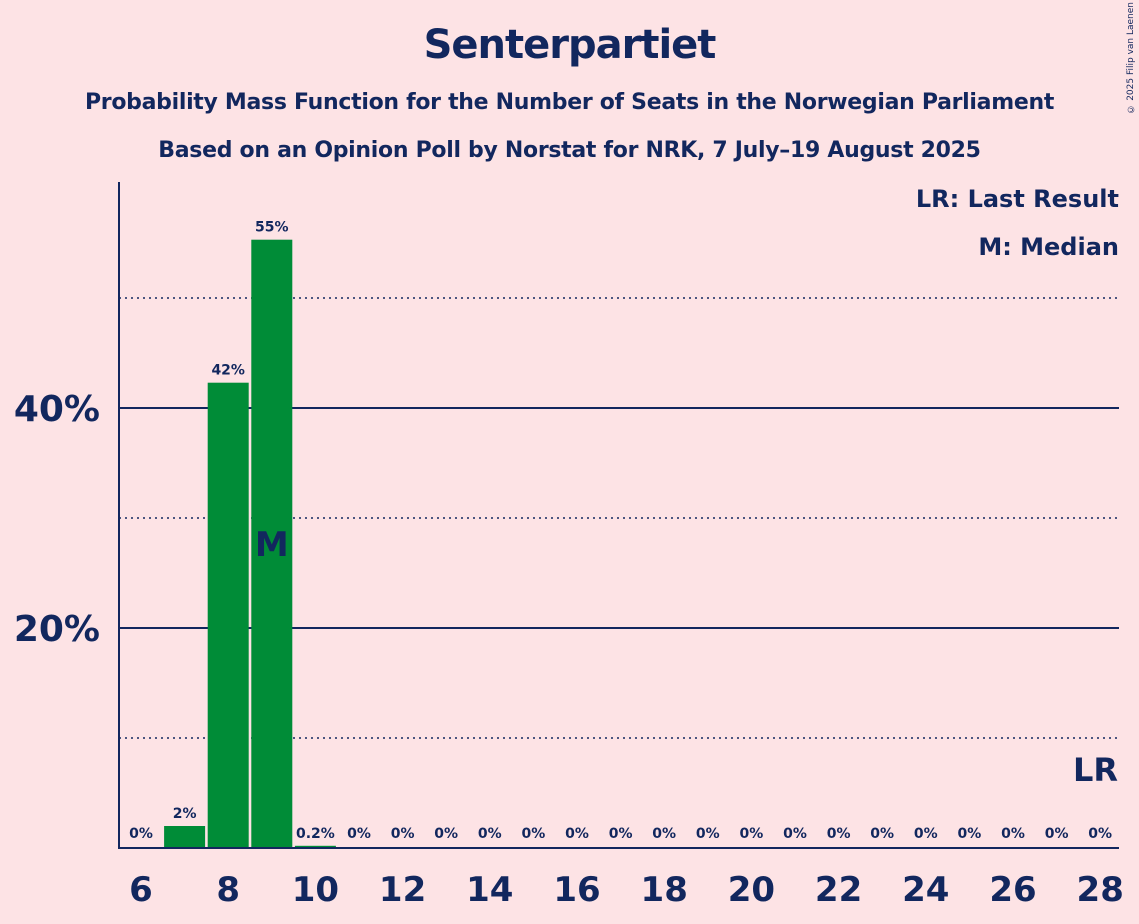 The image size is (1139, 924). What do you see at coordinates (57, 629) in the screenshot?
I see `y-tick-label: 20%` at bounding box center [57, 629].